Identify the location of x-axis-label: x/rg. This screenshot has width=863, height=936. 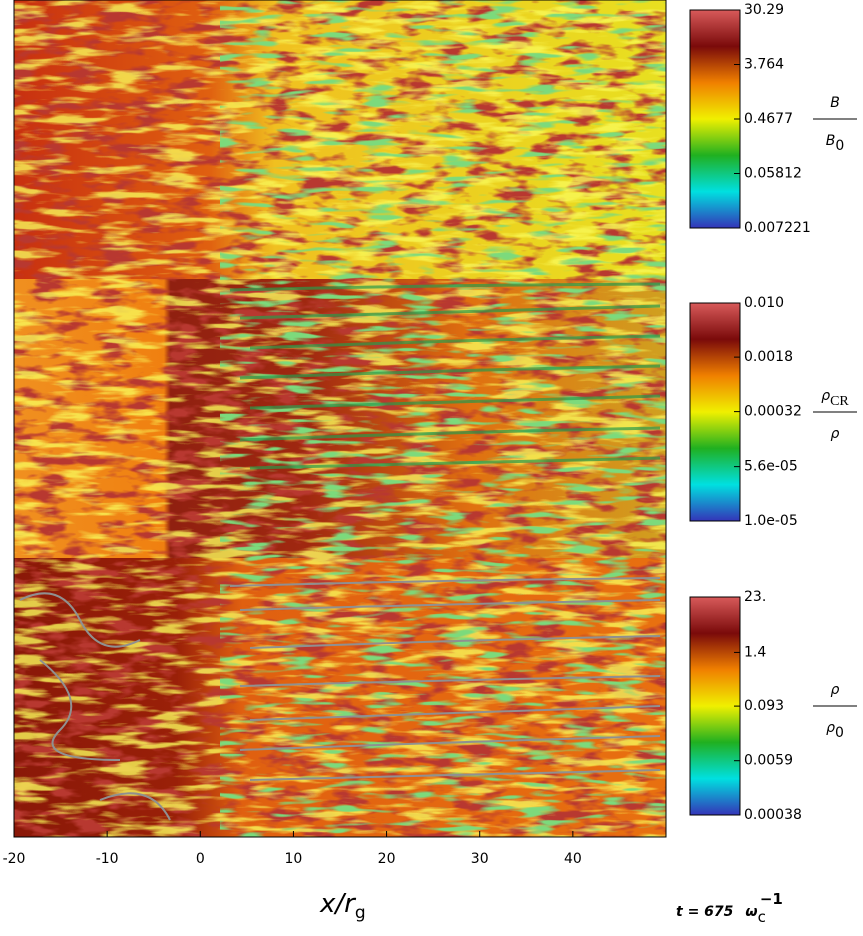
(342, 906).